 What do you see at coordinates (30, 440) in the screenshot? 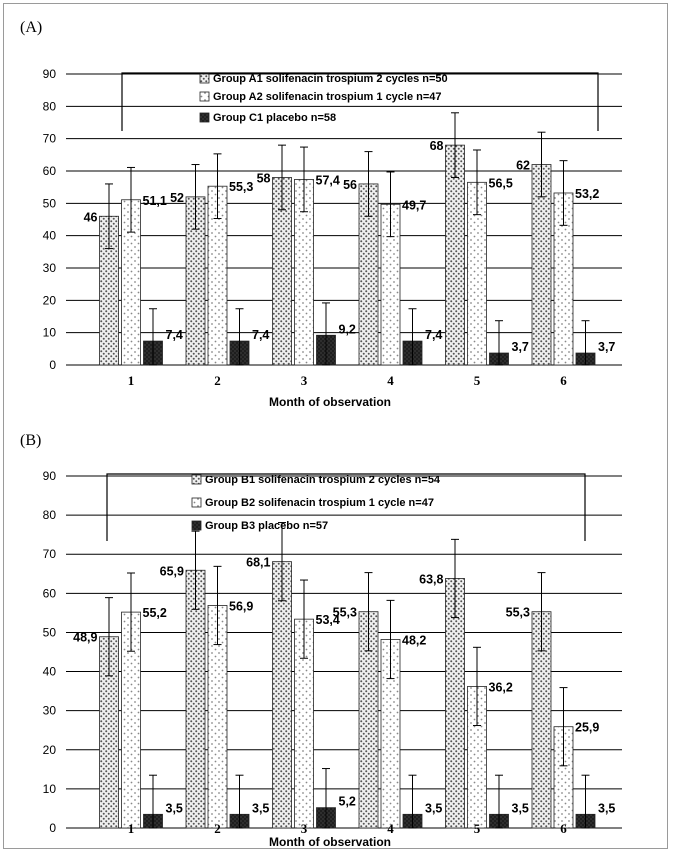
I see `panel-label: (B)` at bounding box center [30, 440].